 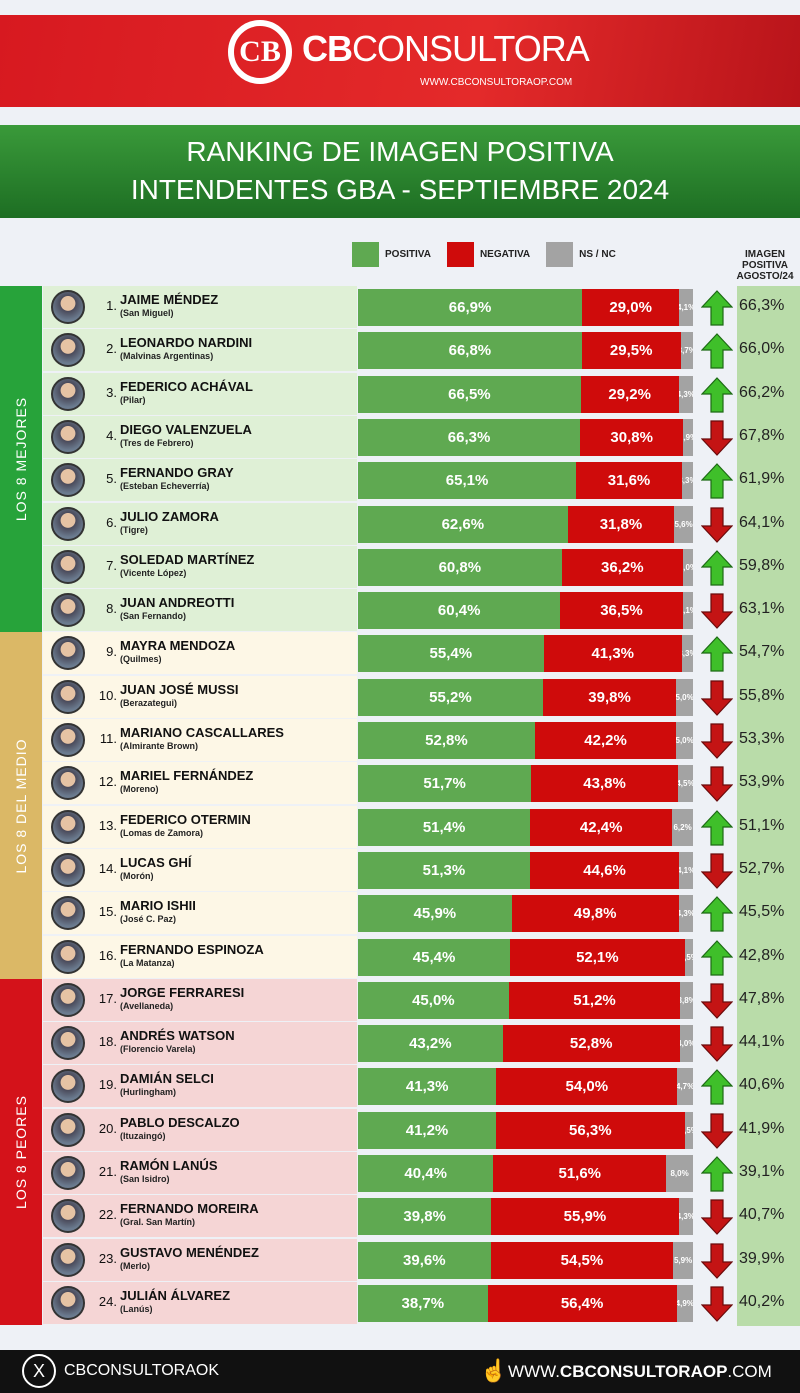 What do you see at coordinates (686, 351) in the screenshot?
I see `bar-nsnc: 3,7%` at bounding box center [686, 351].